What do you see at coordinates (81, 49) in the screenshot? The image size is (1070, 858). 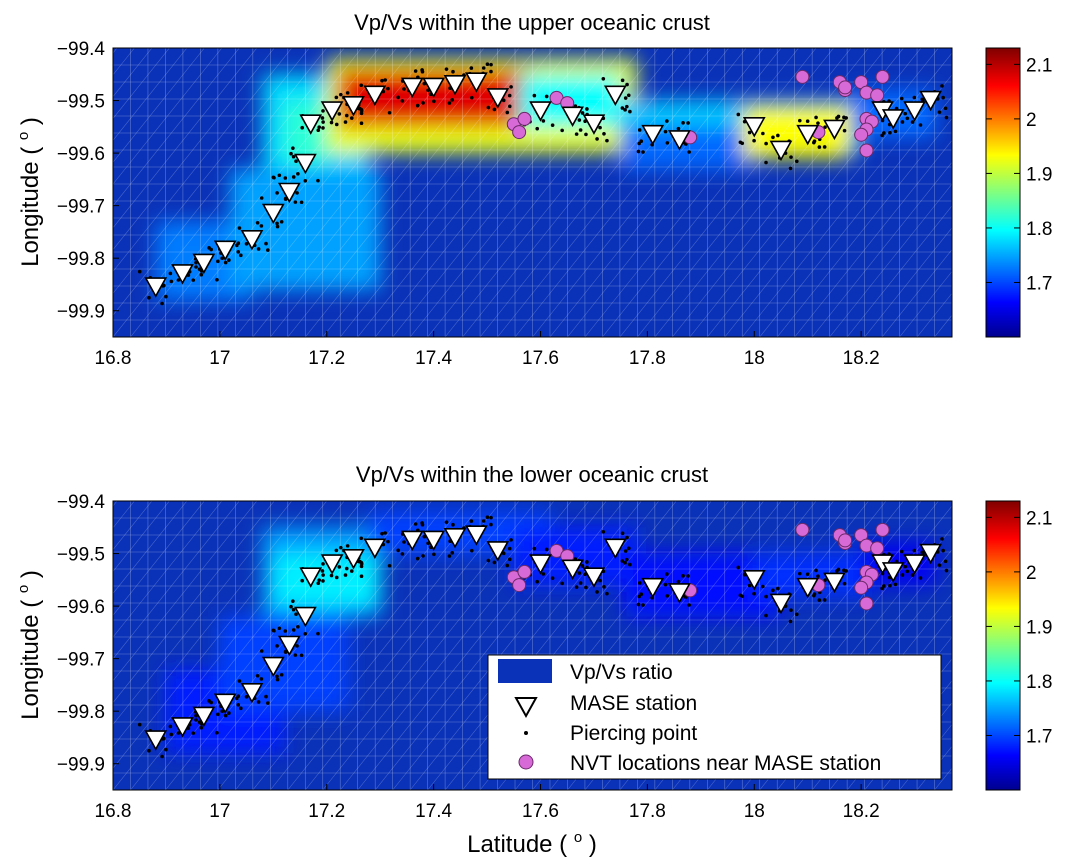 I see `y-tick-label: −99.4` at bounding box center [81, 49].